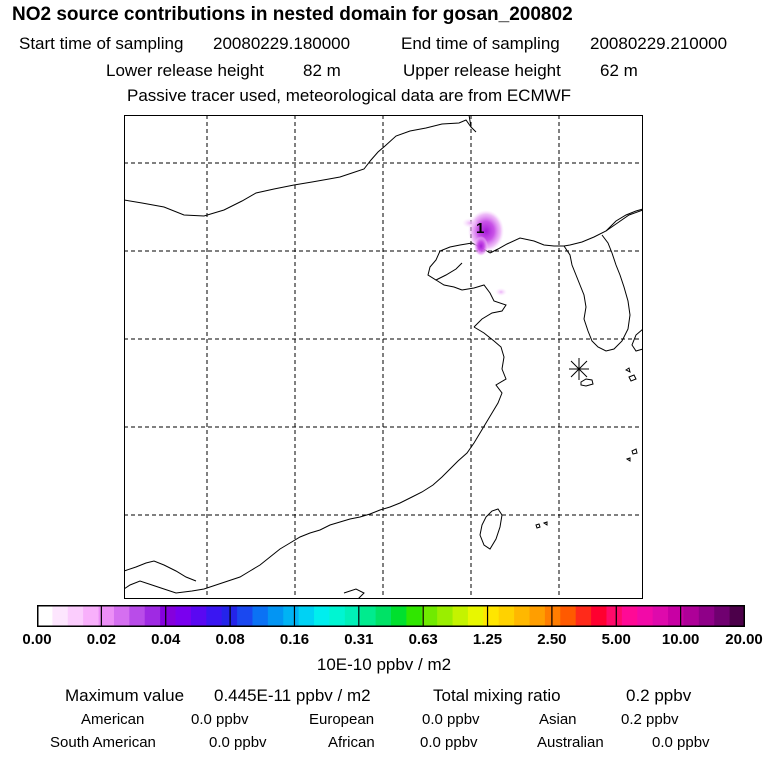 The height and width of the screenshot is (768, 768). I want to click on region-name: Asian, so click(558, 719).